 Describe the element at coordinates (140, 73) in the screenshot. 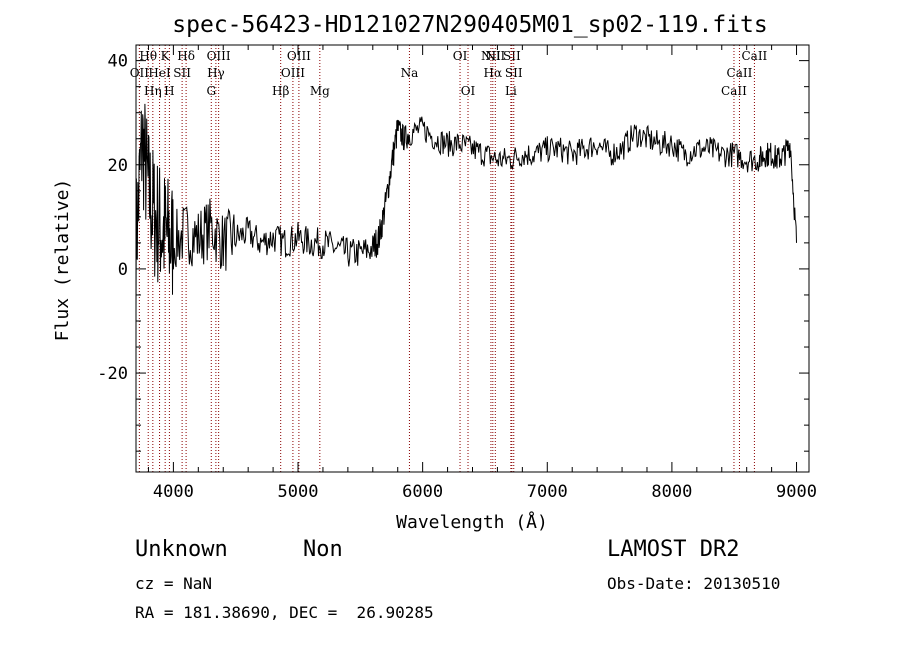

I see `spectral-line-label: OII` at that location.